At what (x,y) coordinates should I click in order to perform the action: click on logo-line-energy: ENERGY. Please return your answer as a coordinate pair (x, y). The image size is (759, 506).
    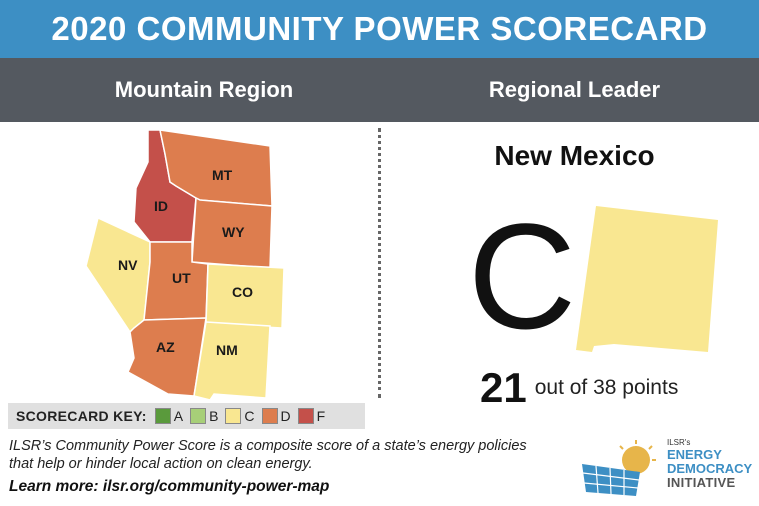
    Looking at the image, I should click on (694, 454).